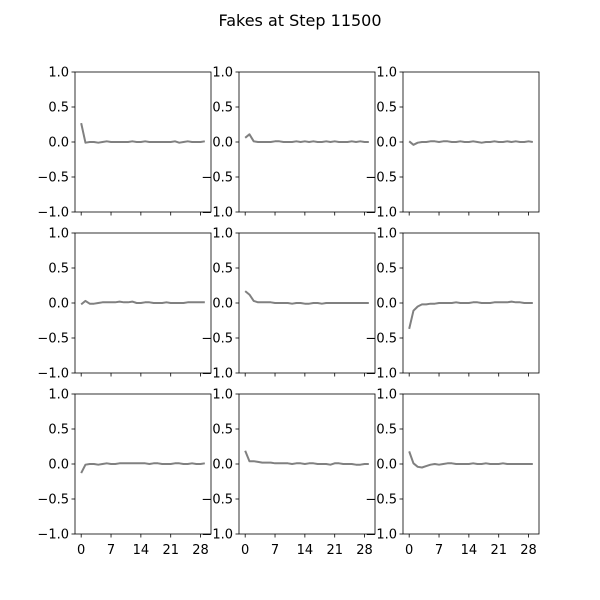  I want to click on subplot-1: 1.0 0.5 0.0 −0.5 −1.0, so click(124, 143).